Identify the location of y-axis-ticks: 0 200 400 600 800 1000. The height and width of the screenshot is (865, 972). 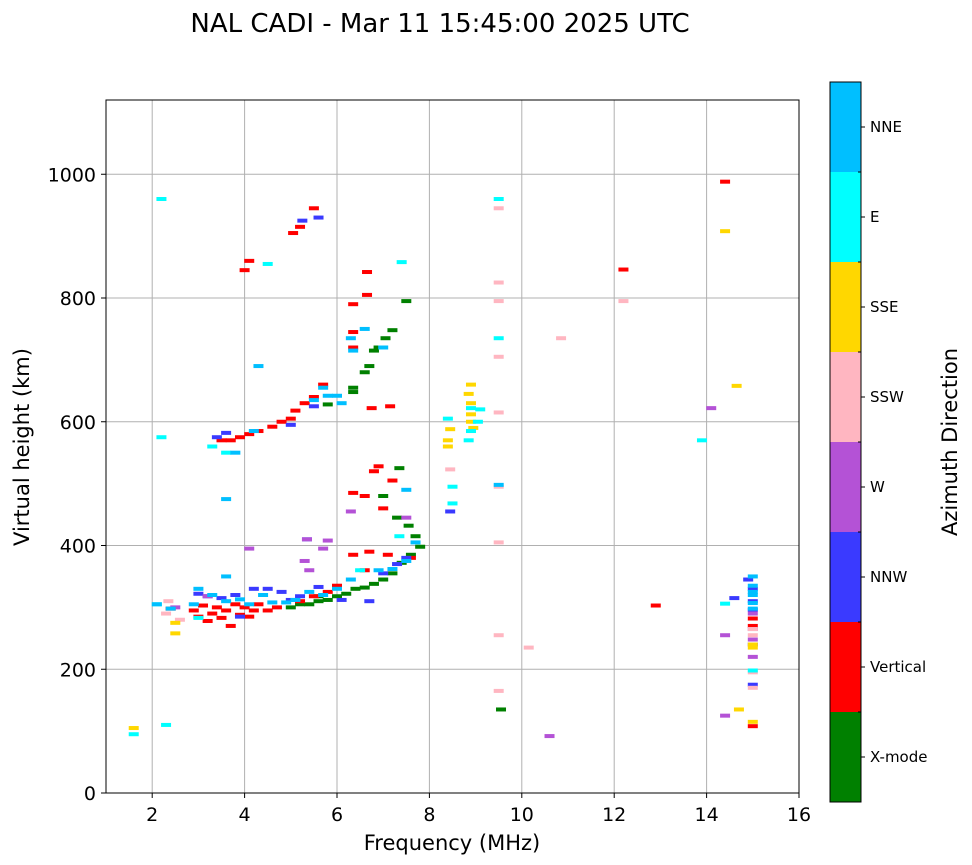
(77, 484).